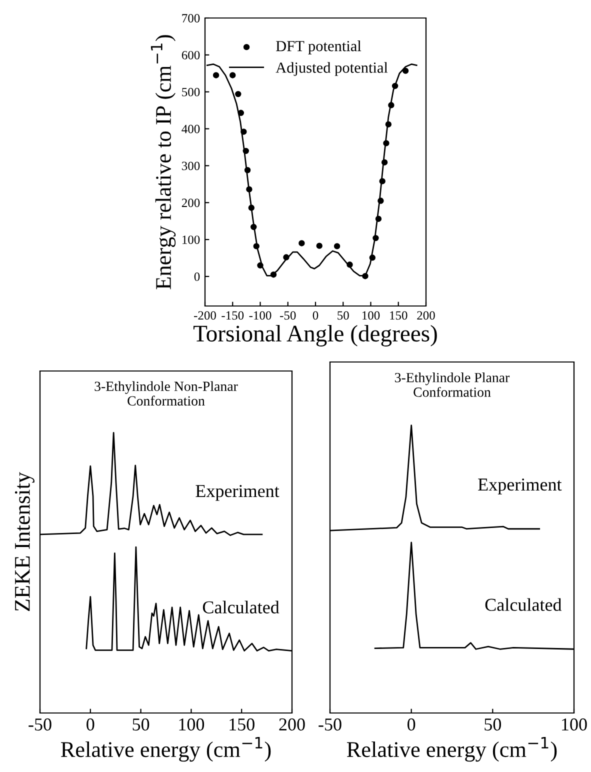  What do you see at coordinates (163, 162) in the screenshot?
I see `y-axis-title: Energy relative to IP (cm$^{−1}$)` at bounding box center [163, 162].